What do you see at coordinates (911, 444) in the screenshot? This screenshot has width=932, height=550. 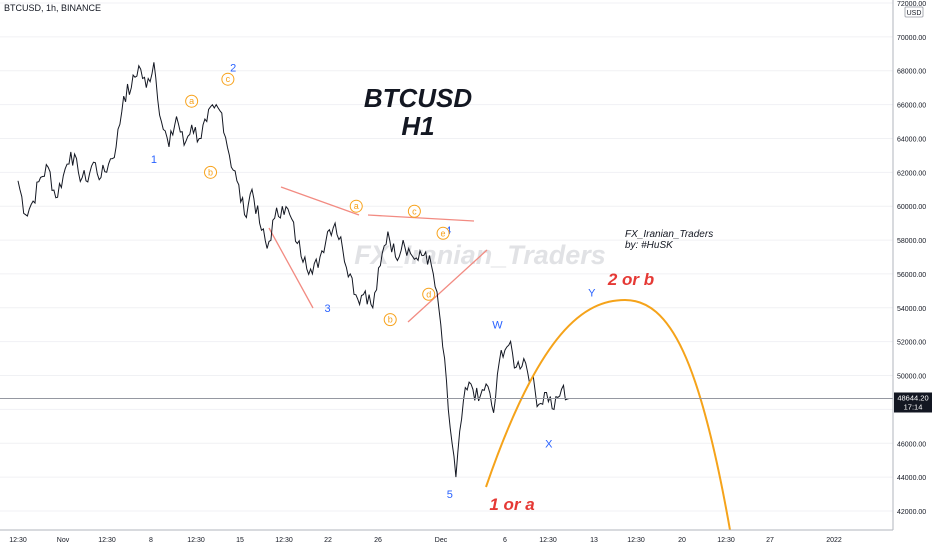 I see `y-tick-label: 46000.00` at bounding box center [911, 444].